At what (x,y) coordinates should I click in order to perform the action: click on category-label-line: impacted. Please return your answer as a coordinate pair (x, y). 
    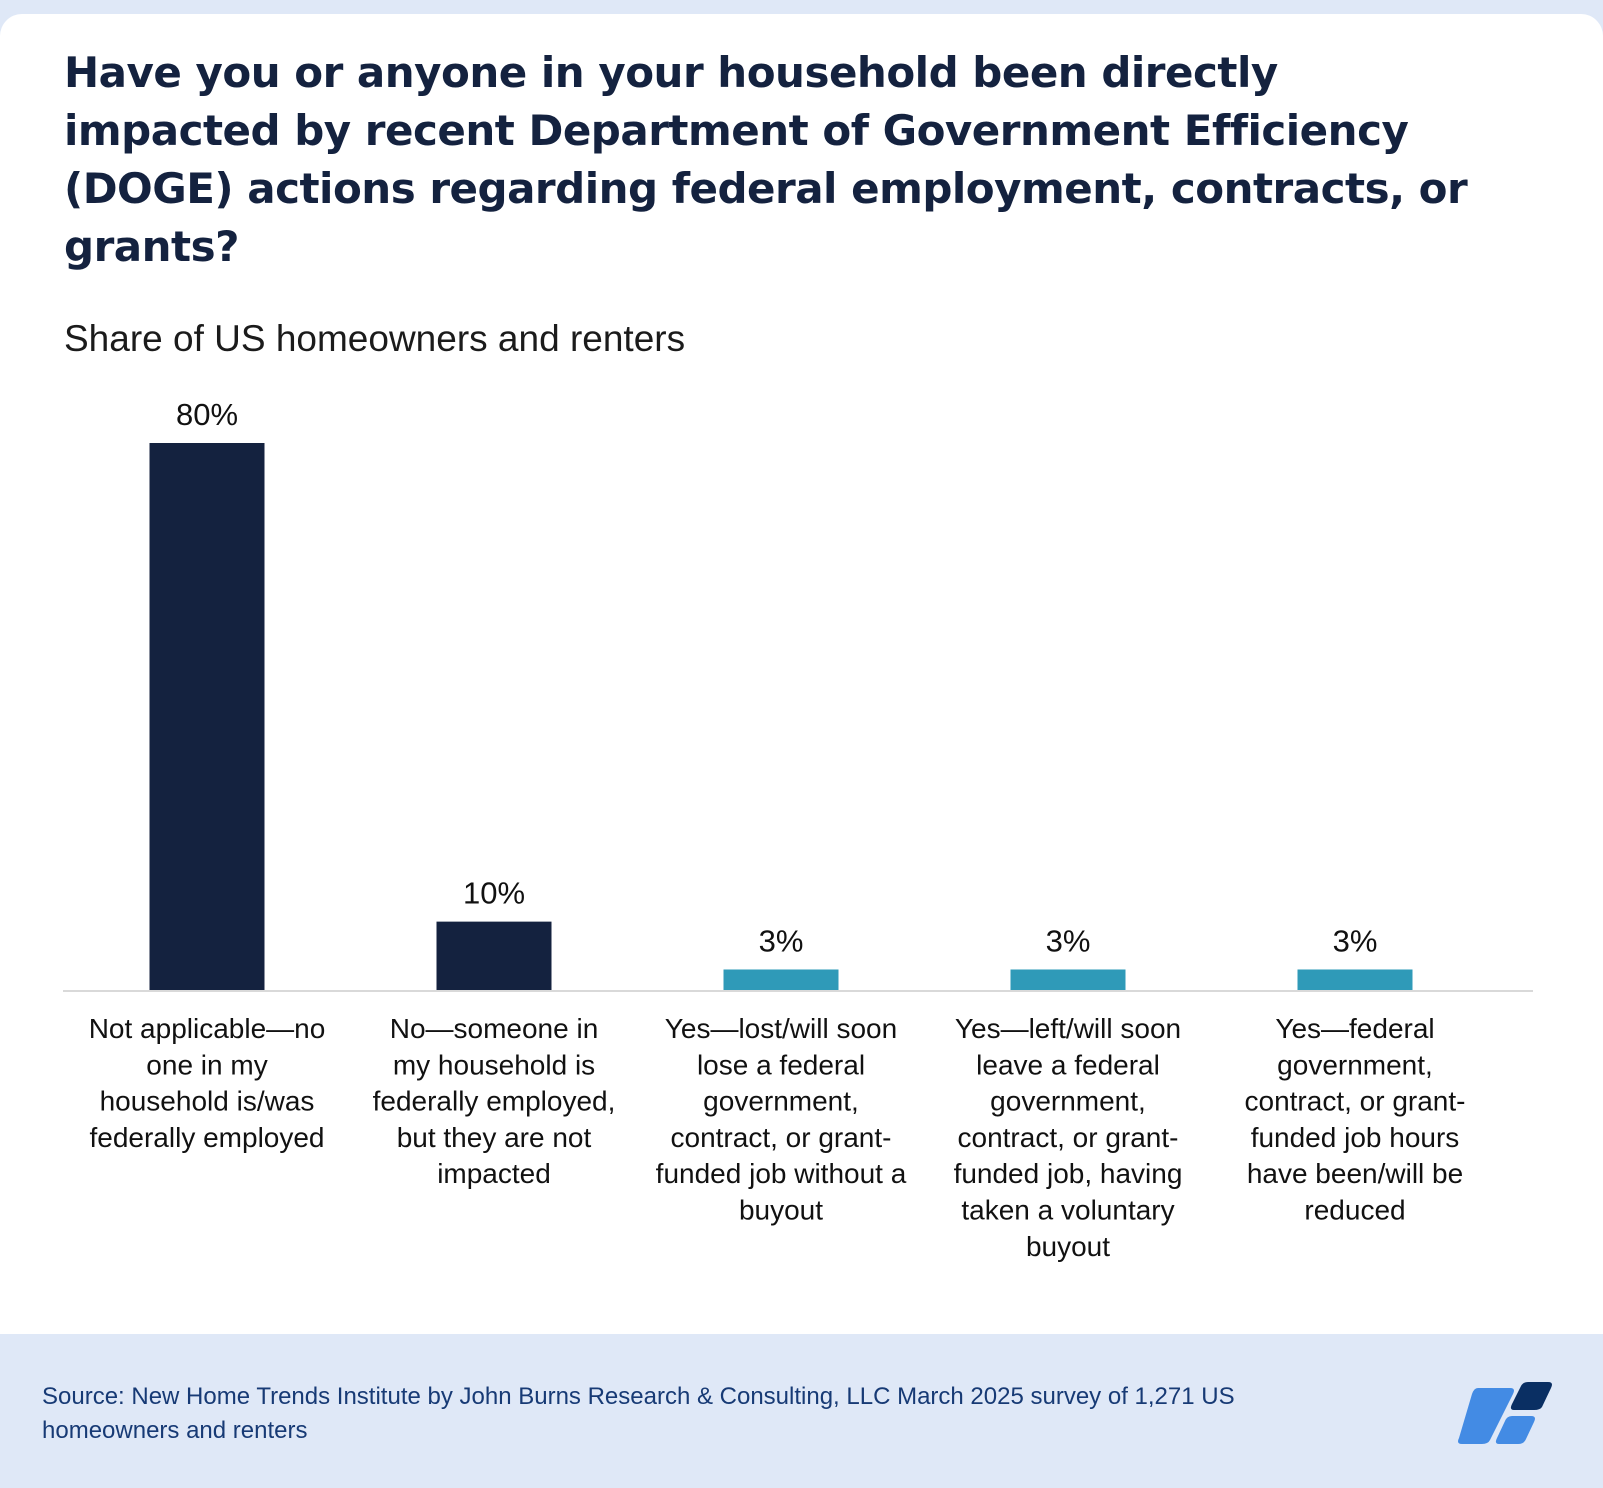
    Looking at the image, I should click on (494, 1173).